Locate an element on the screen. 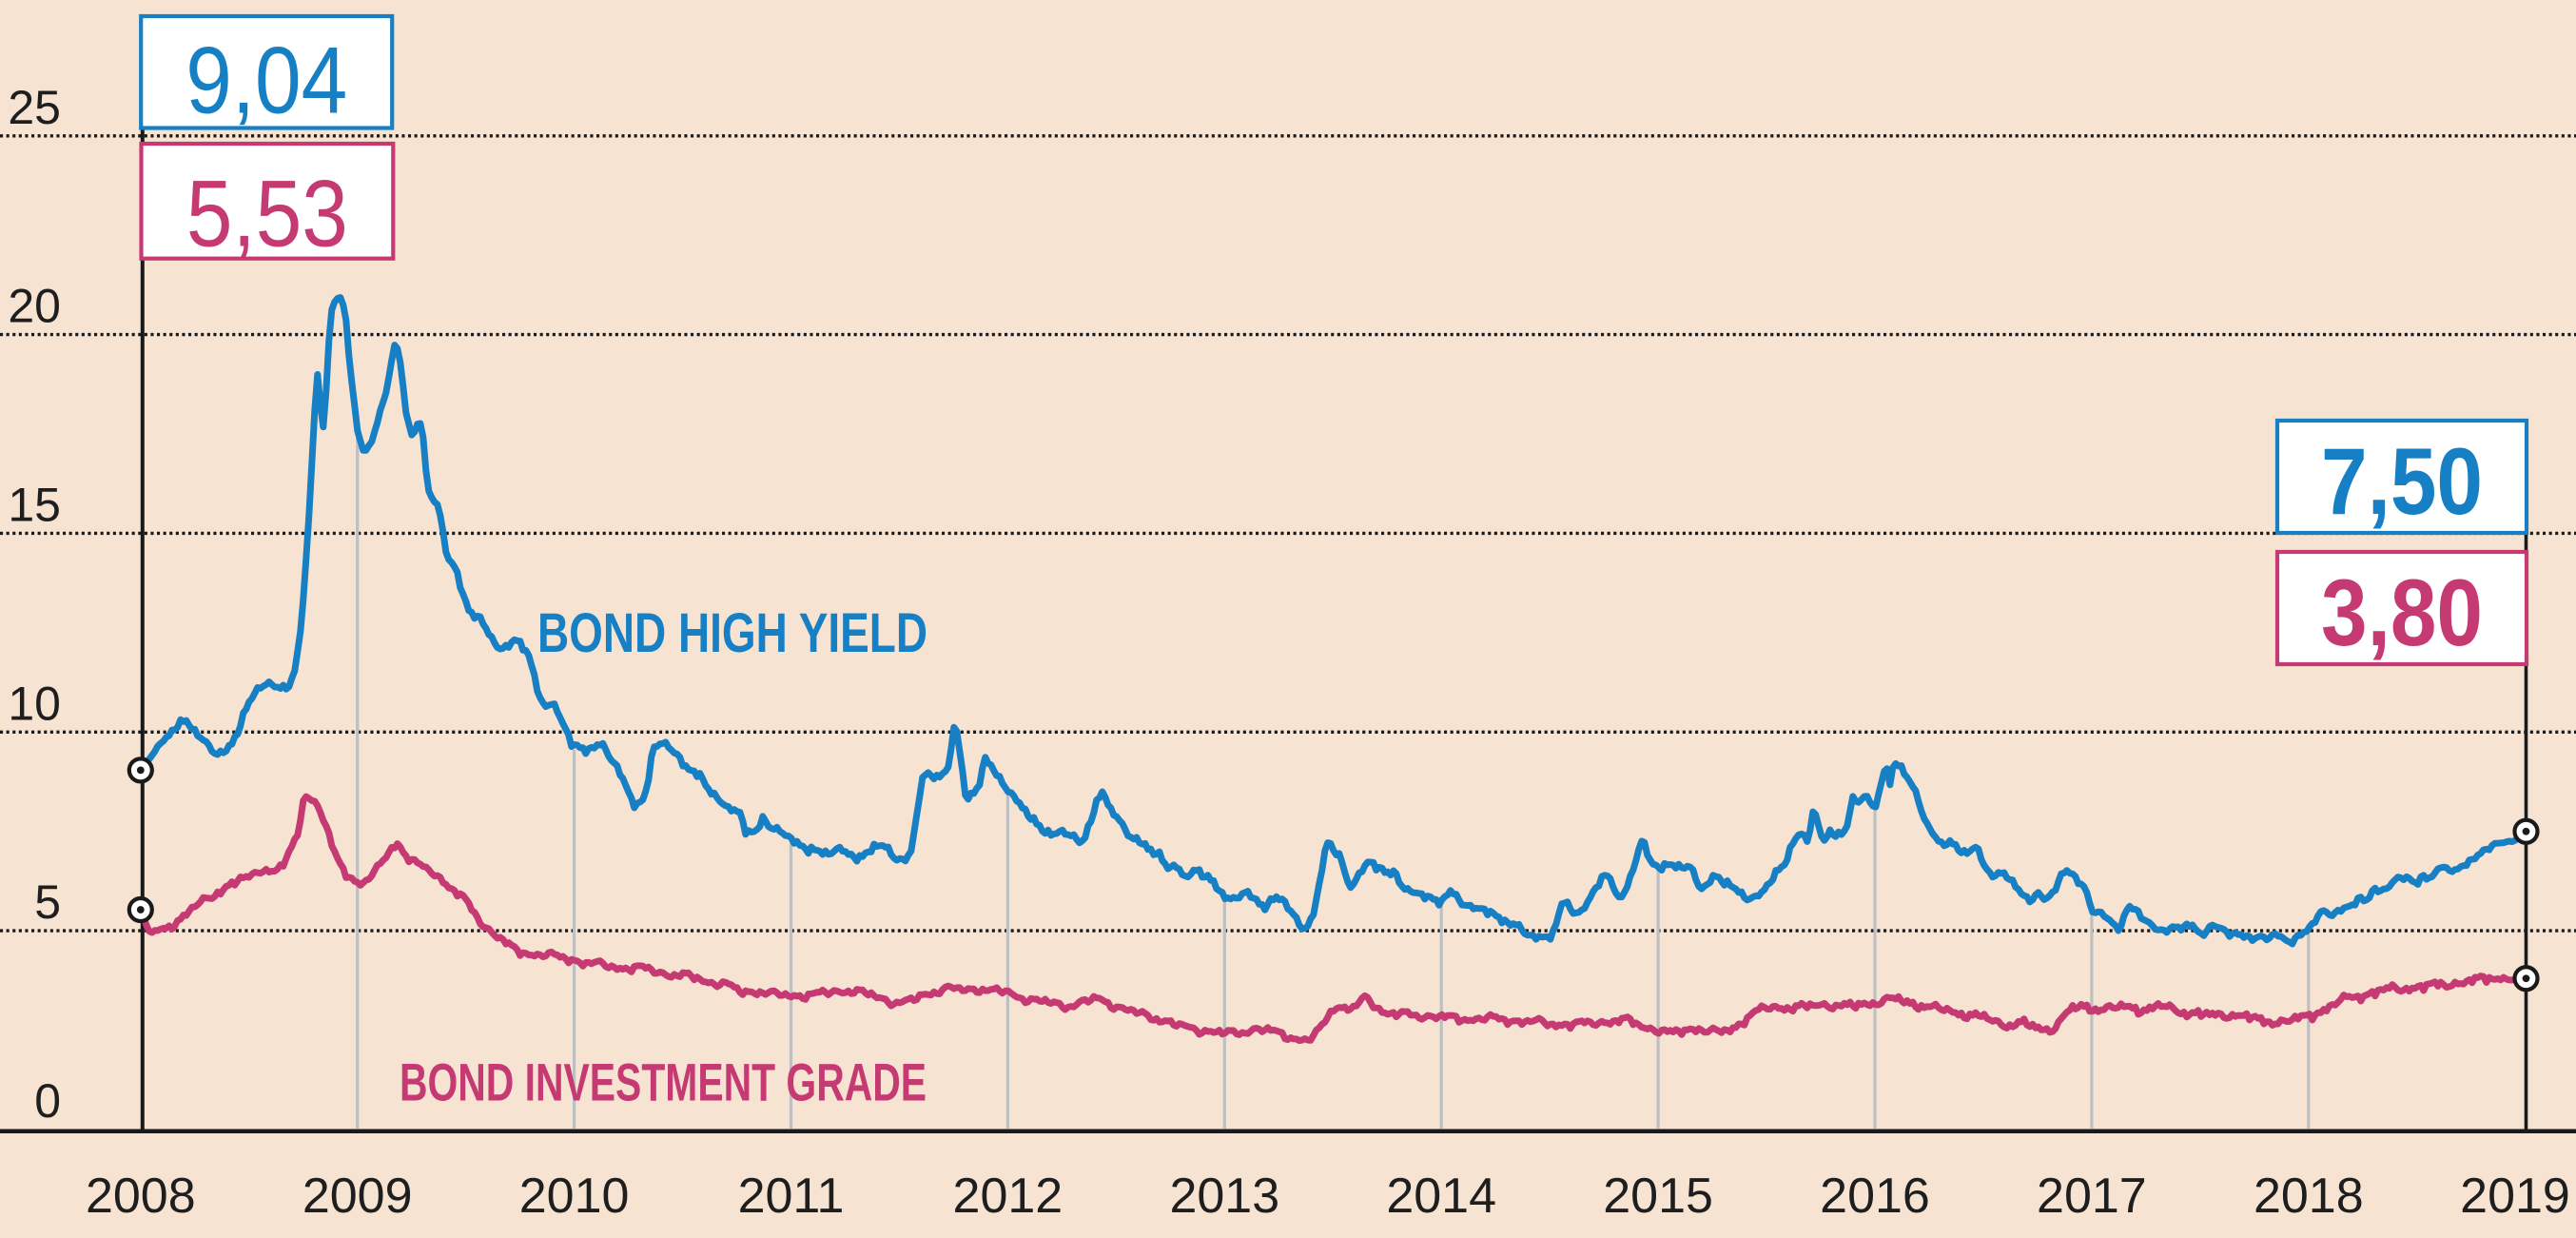  svg-text: BOND INVESTMENT GRADE is located at coordinates (664, 1082).